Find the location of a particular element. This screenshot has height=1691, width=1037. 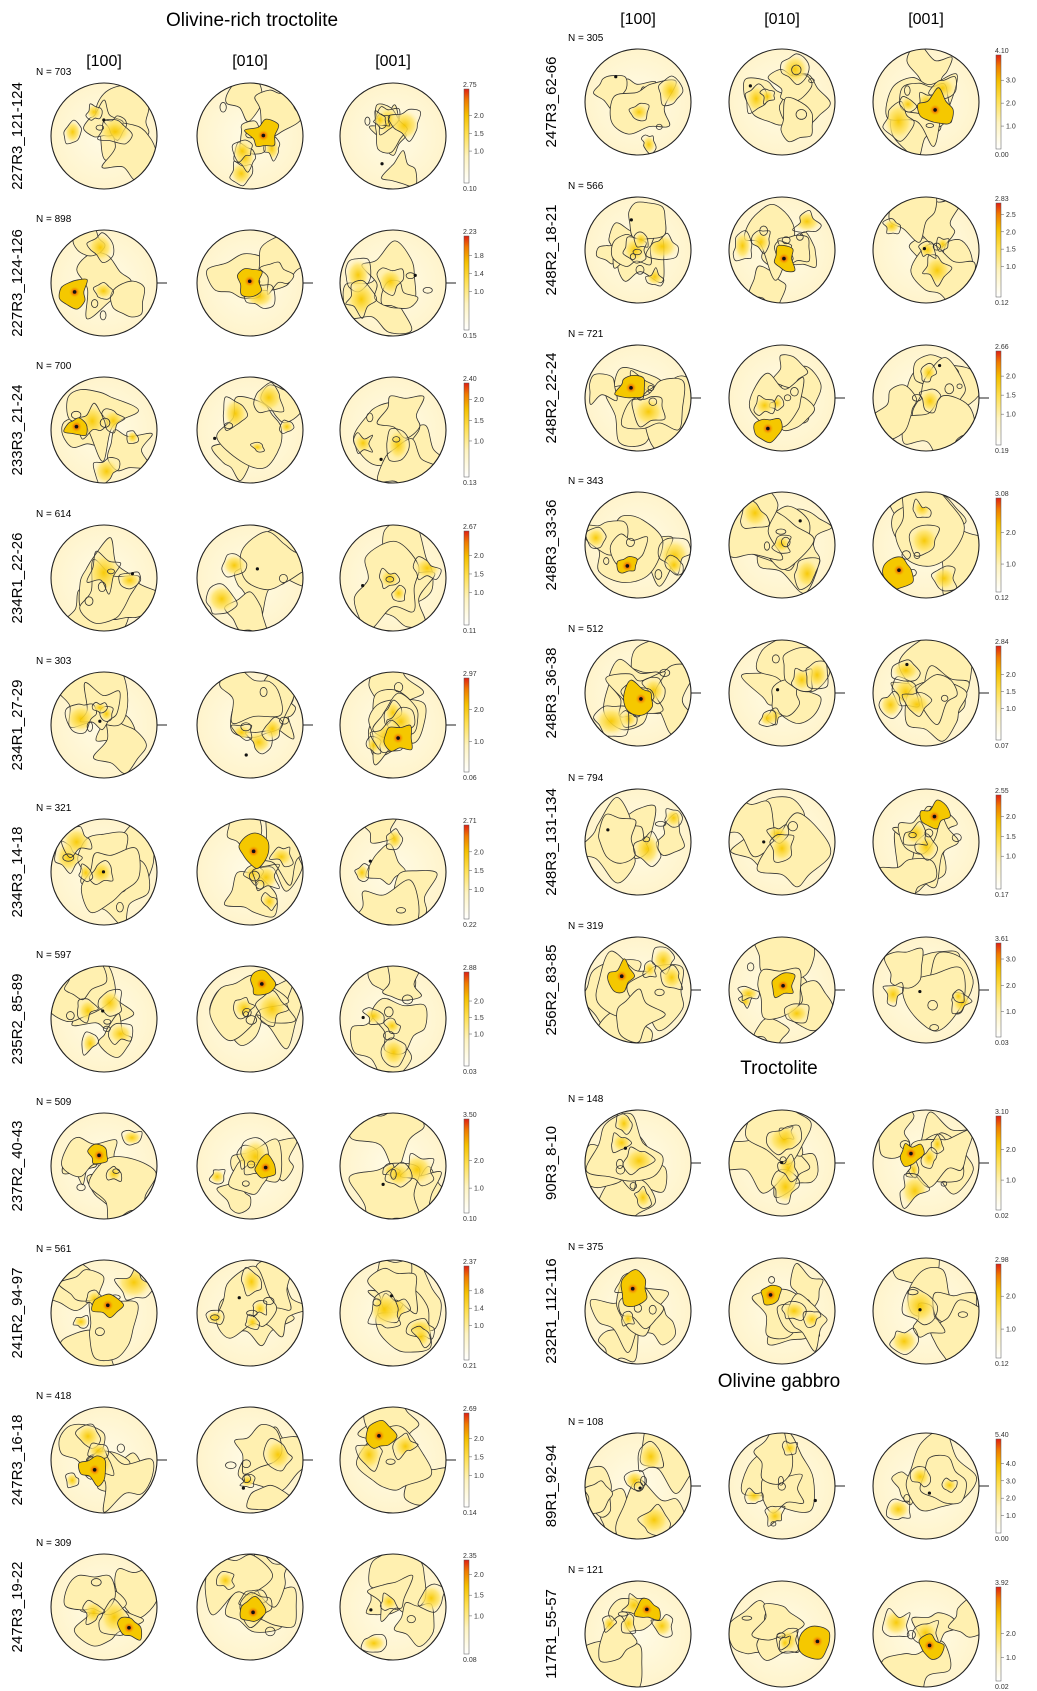

scale-min-label: 0.03 is located at coordinates (1002, 1043).